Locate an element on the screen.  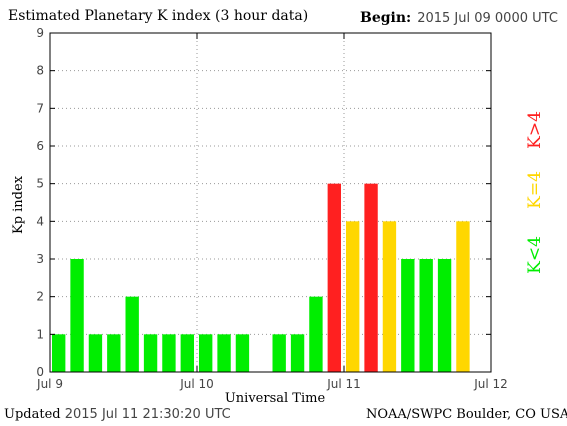
y-tick-label: 1 is located at coordinates (40, 334).